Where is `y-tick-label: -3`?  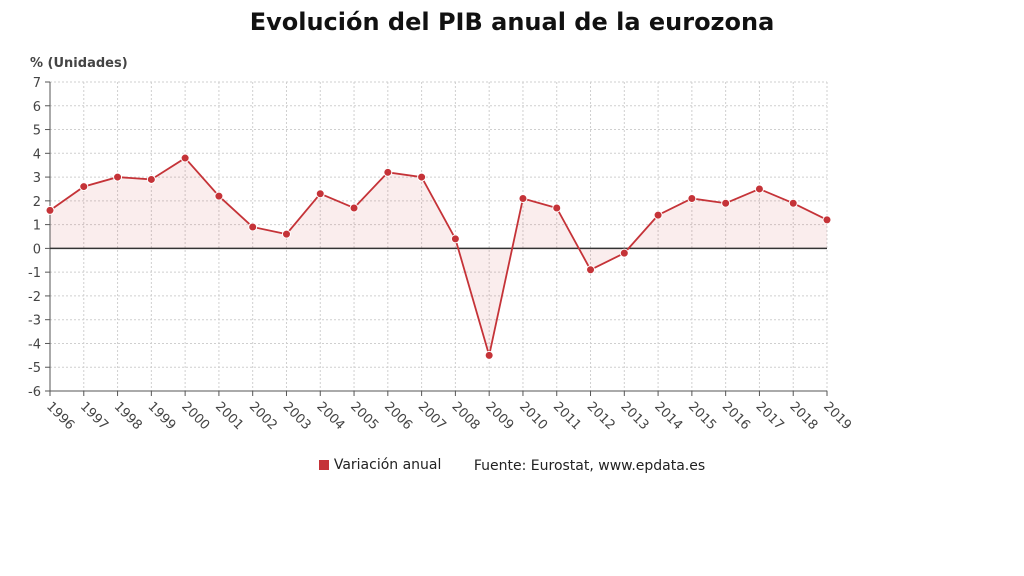
y-tick-label: -3 is located at coordinates (34, 321).